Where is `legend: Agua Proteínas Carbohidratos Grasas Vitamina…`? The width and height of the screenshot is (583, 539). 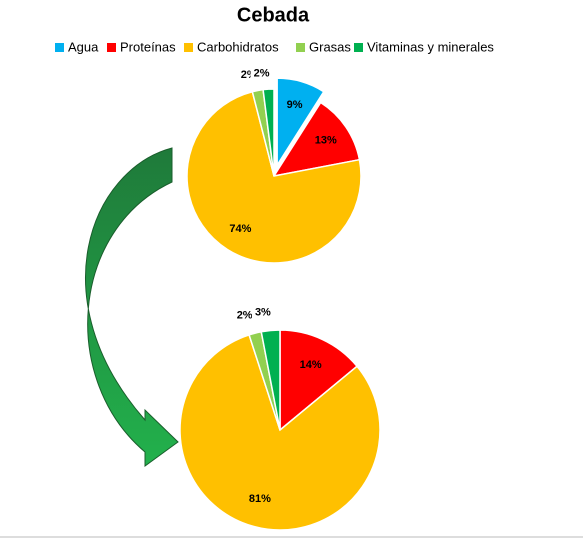 legend: Agua Proteínas Carbohidratos Grasas Vitamina… is located at coordinates (274, 46).